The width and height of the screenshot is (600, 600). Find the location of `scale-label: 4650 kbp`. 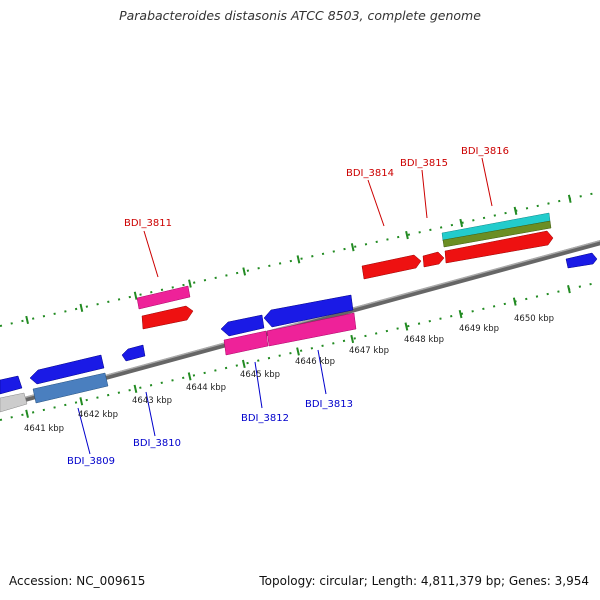

scale-label: 4650 kbp is located at coordinates (534, 319).